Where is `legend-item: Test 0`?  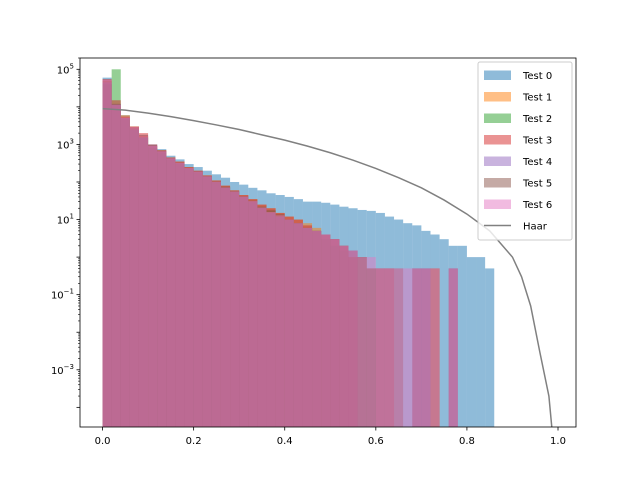 legend-item: Test 0 is located at coordinates (518, 76).